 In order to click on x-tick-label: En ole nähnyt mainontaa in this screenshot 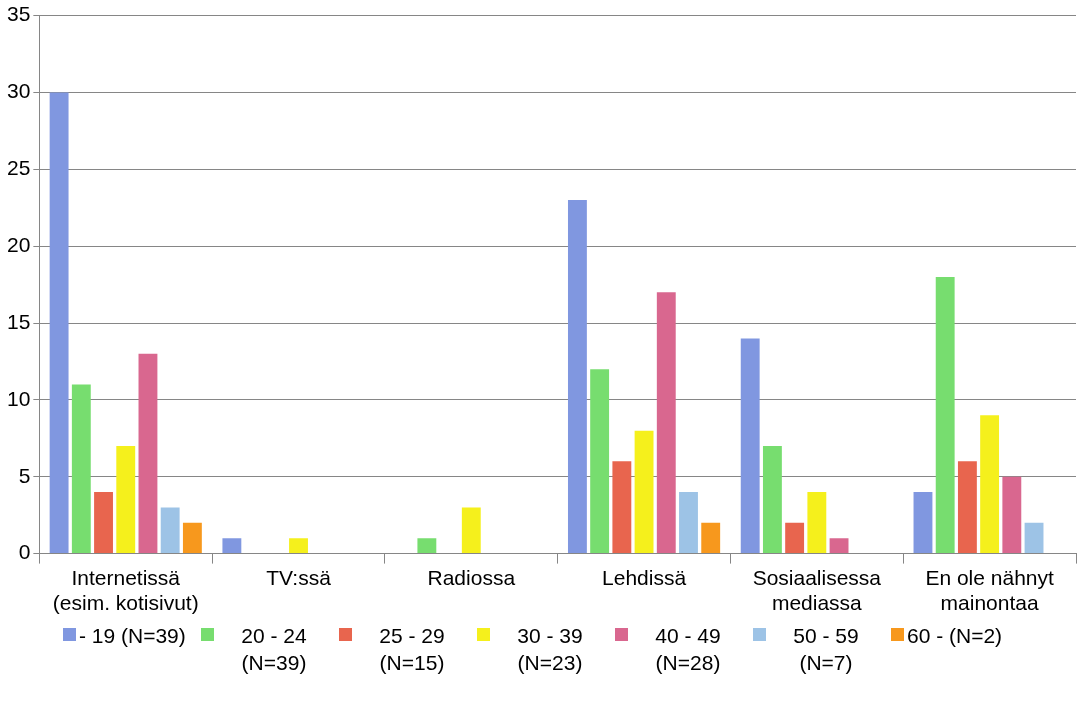, I will do `click(989, 590)`.